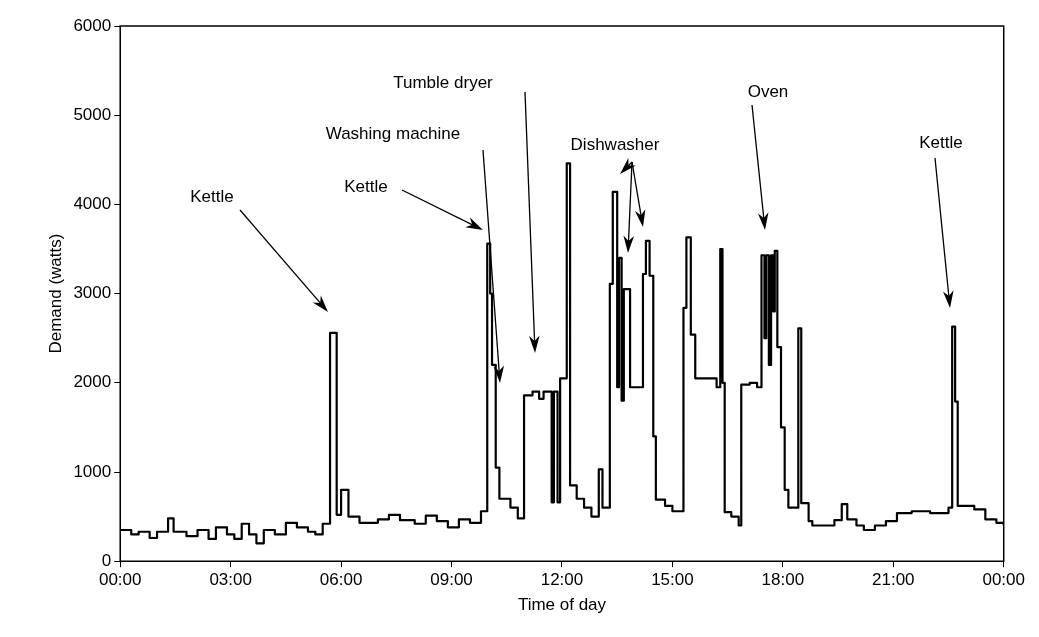 The height and width of the screenshot is (637, 1039). What do you see at coordinates (615, 145) in the screenshot?
I see `annotation: Dishwasher` at bounding box center [615, 145].